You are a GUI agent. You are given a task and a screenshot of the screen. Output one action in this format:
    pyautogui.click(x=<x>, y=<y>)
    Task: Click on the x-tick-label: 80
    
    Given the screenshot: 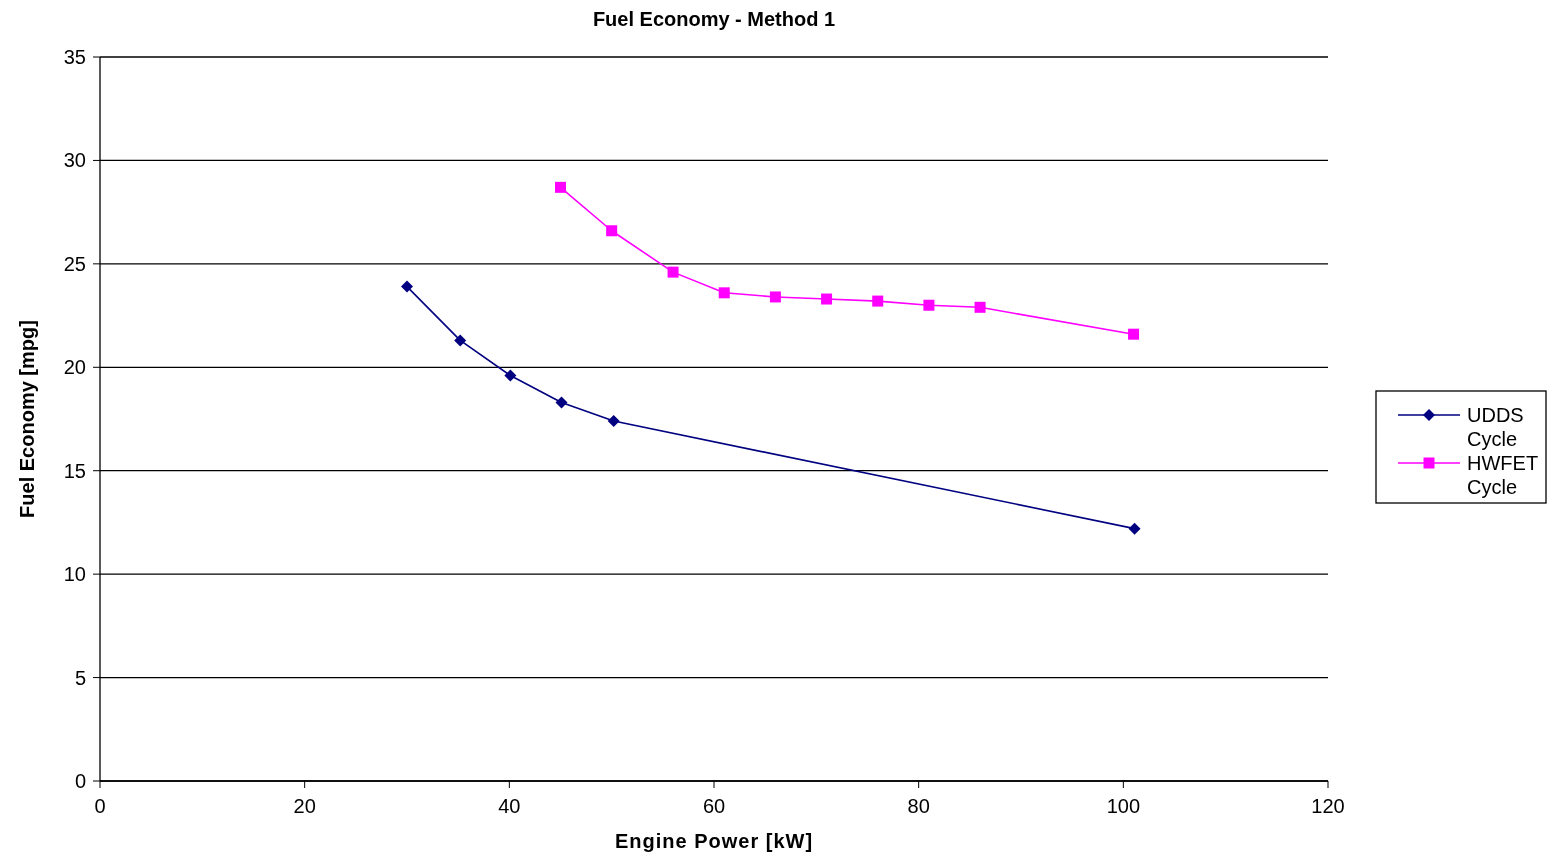 What is the action you would take?
    pyautogui.click(x=918, y=806)
    